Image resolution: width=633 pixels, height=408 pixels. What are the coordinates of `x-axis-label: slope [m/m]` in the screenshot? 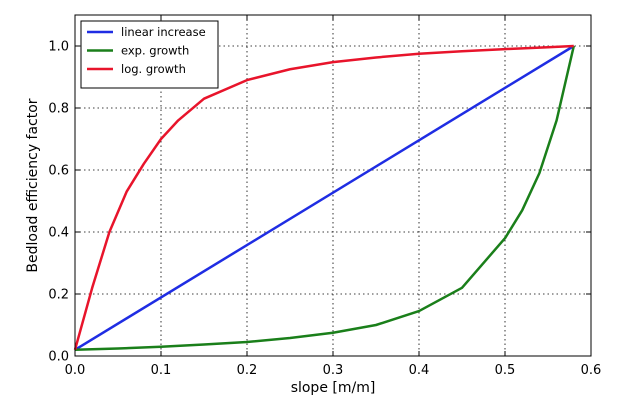 It's located at (333, 388).